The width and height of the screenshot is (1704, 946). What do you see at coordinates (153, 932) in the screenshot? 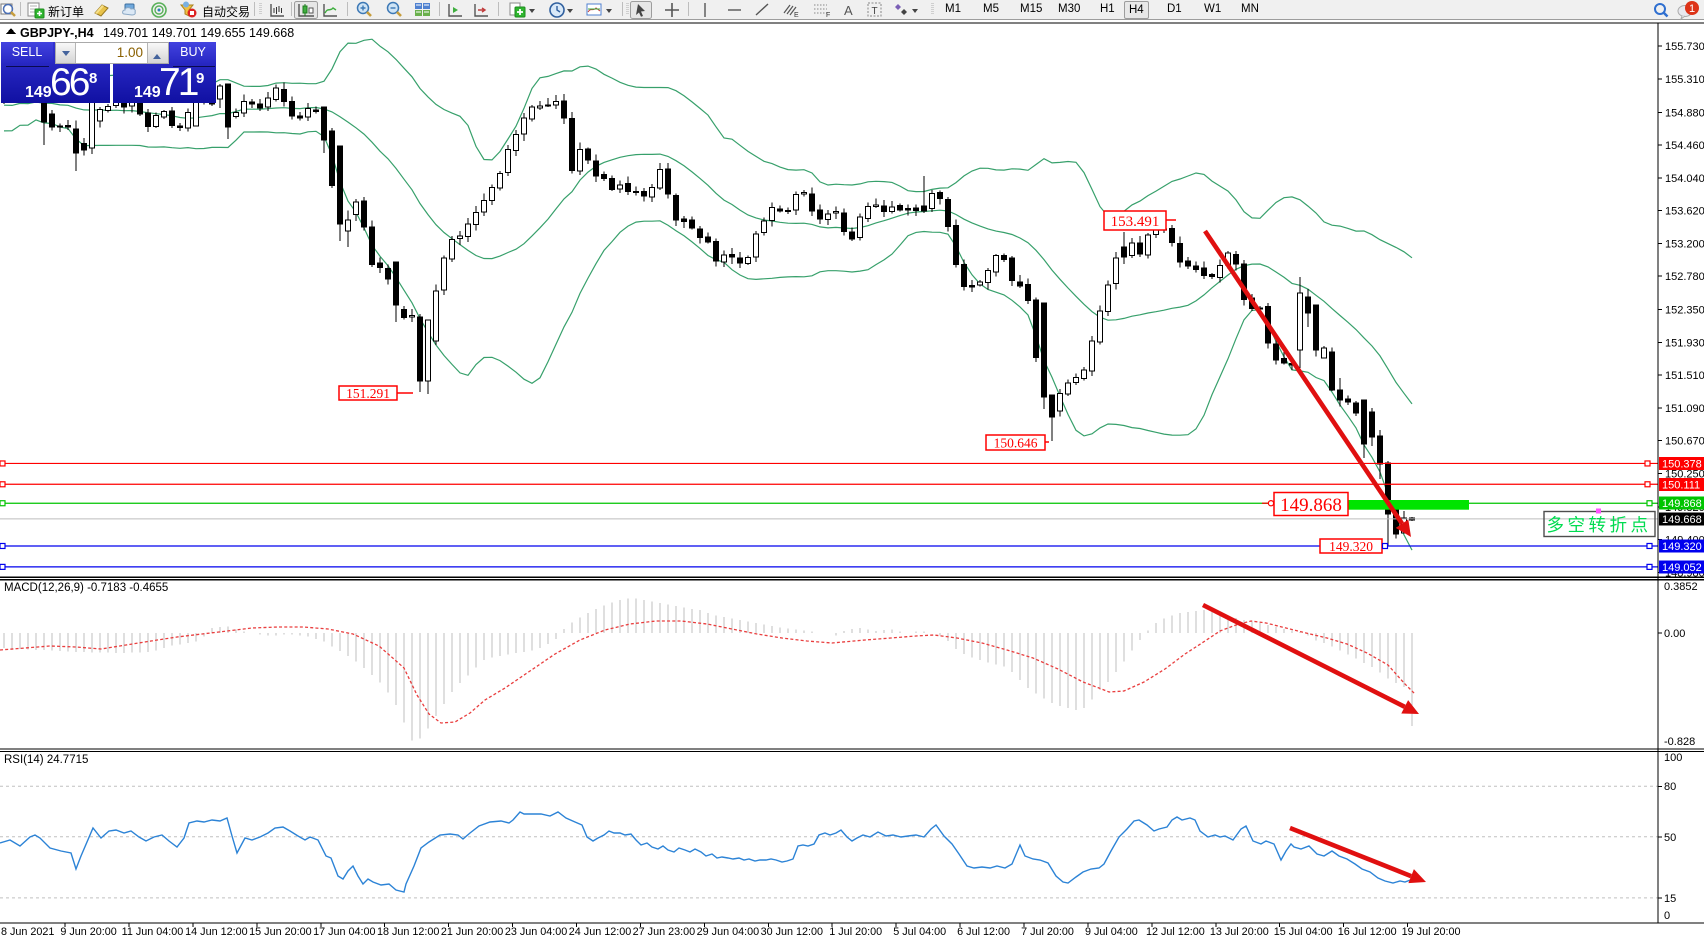
I see `svg-text: 11 Jun 04:00` at bounding box center [153, 932].